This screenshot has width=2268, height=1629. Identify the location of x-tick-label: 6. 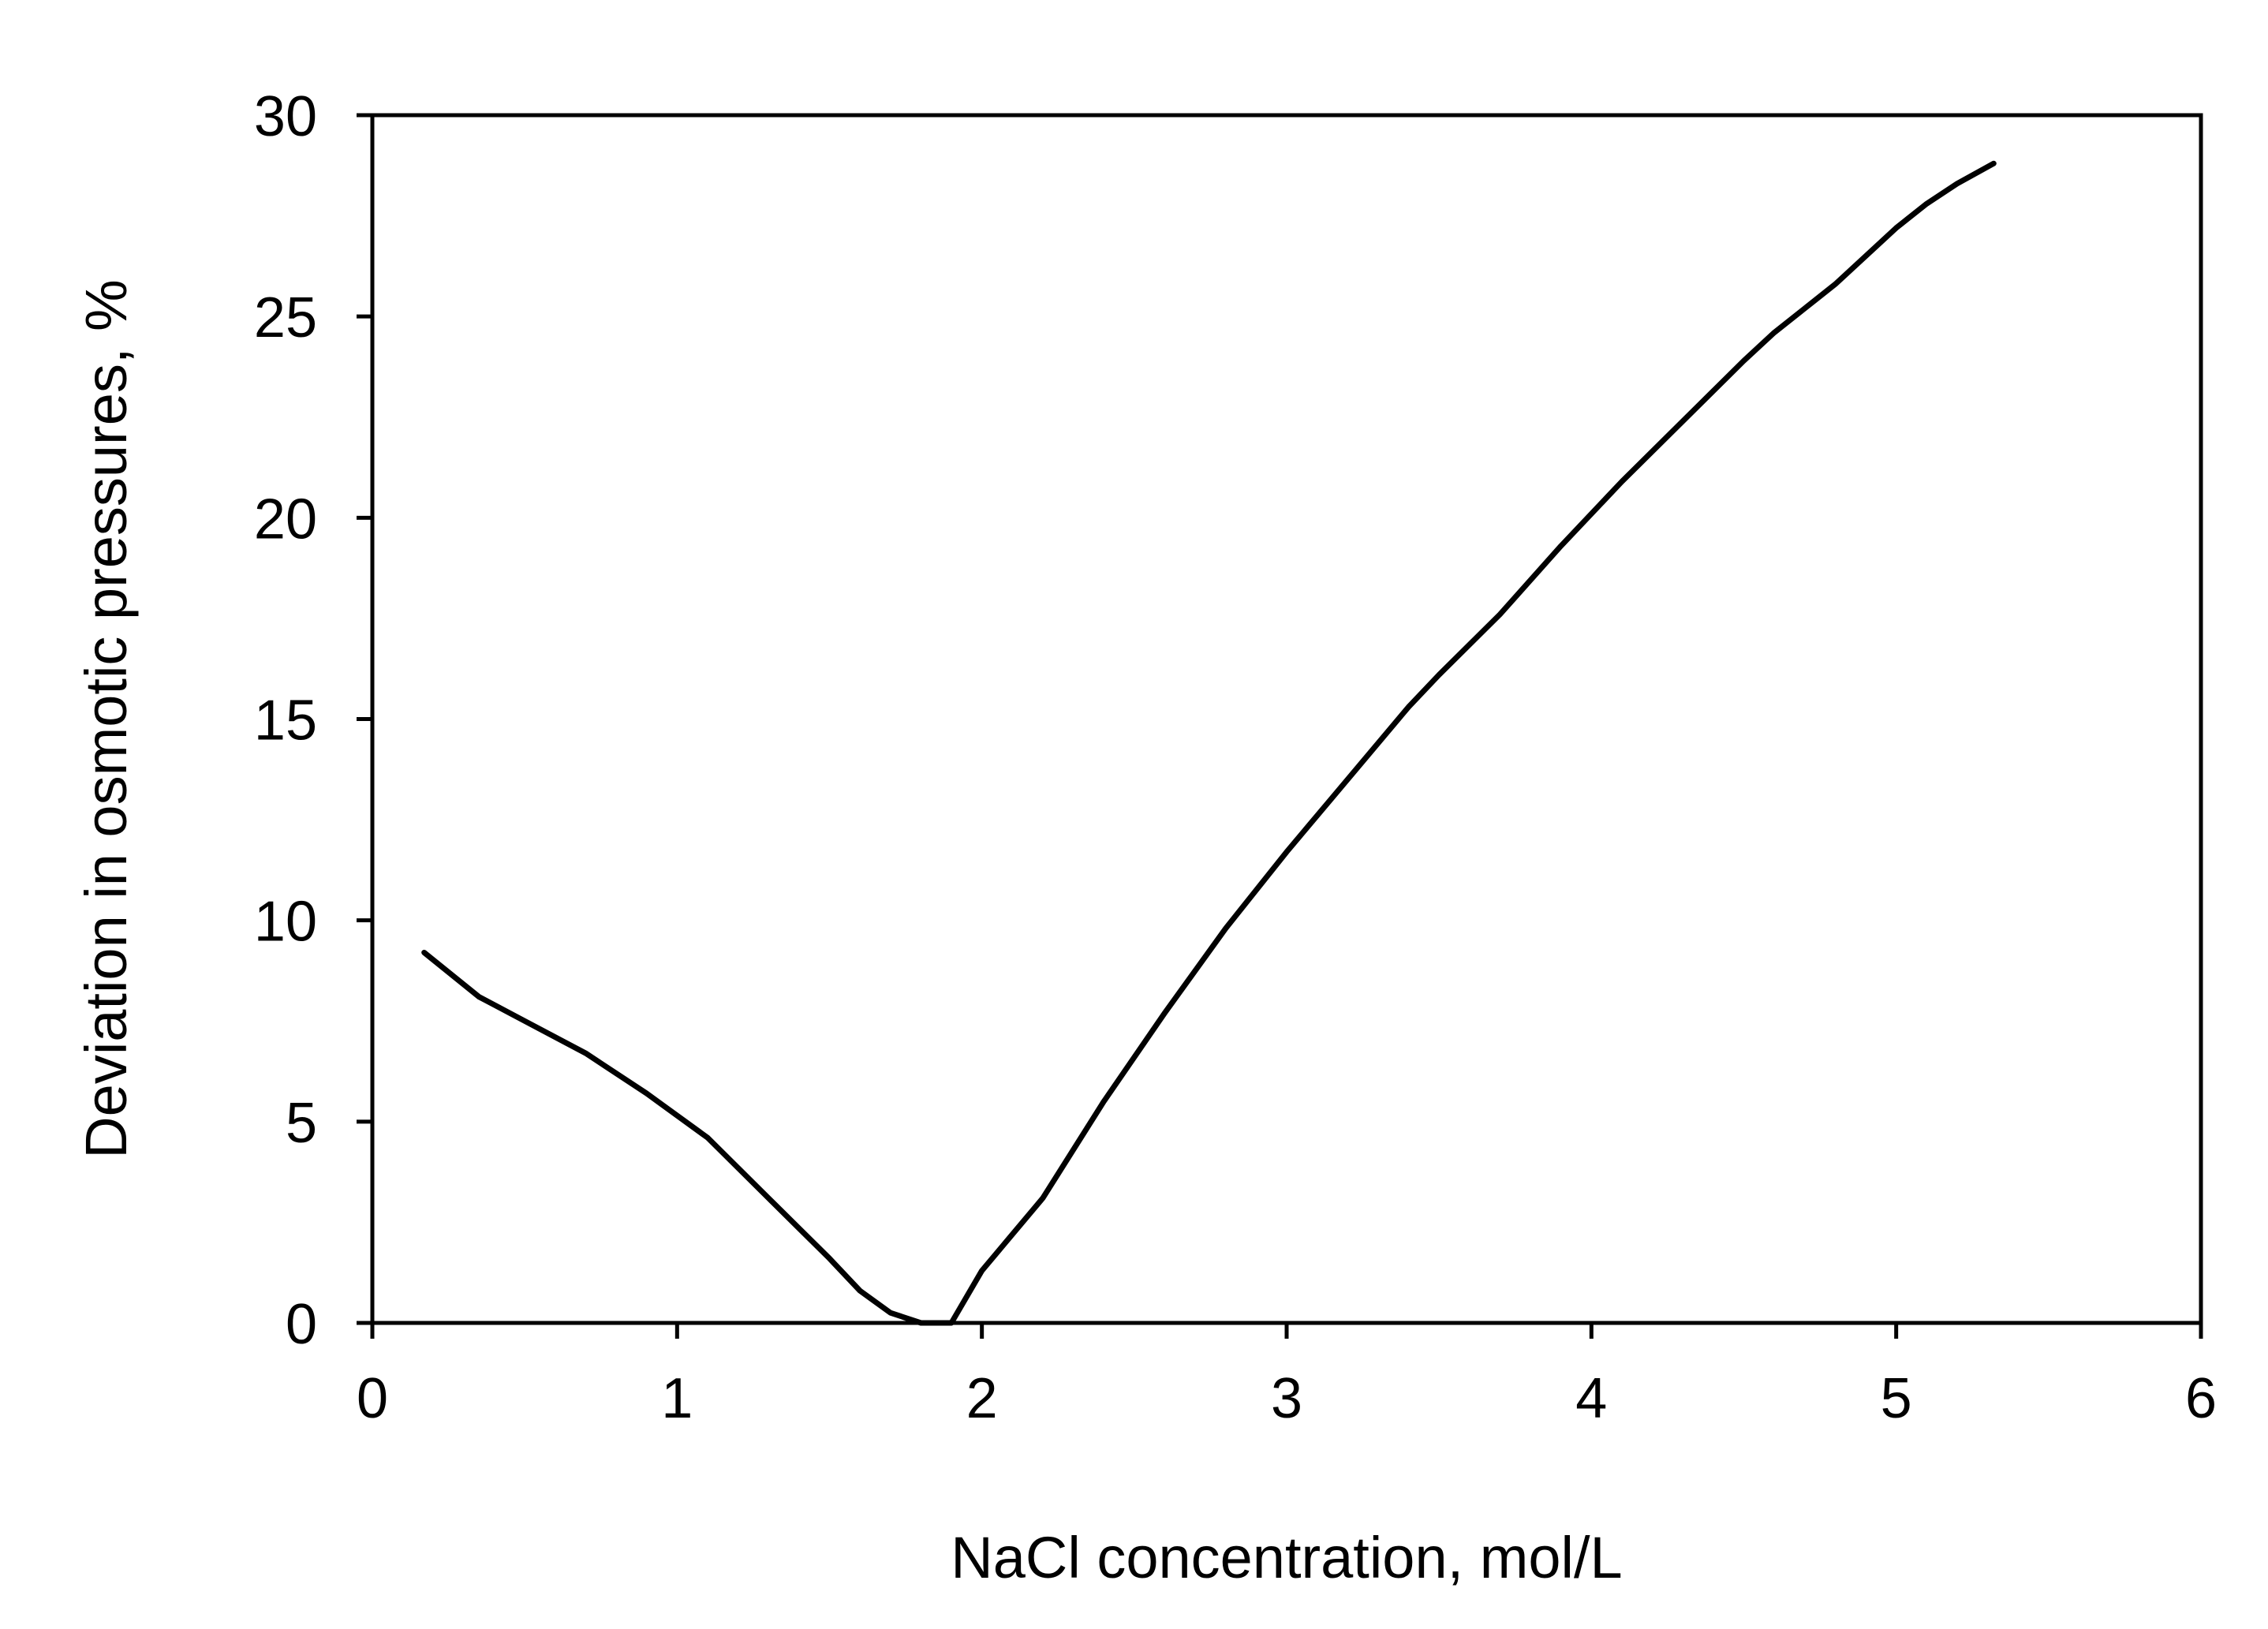
(2201, 1398).